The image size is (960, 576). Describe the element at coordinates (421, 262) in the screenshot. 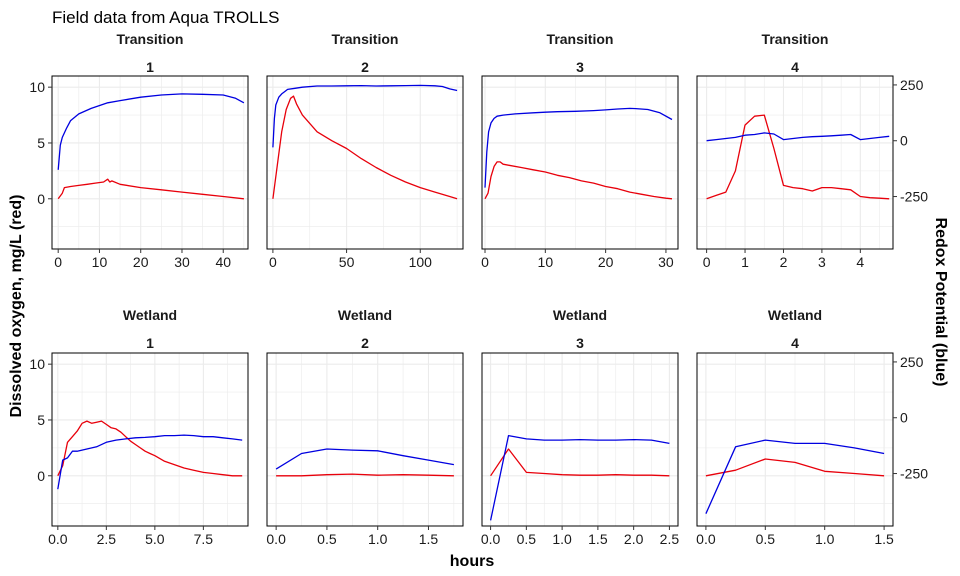

I see `x-tick-label: 100` at that location.